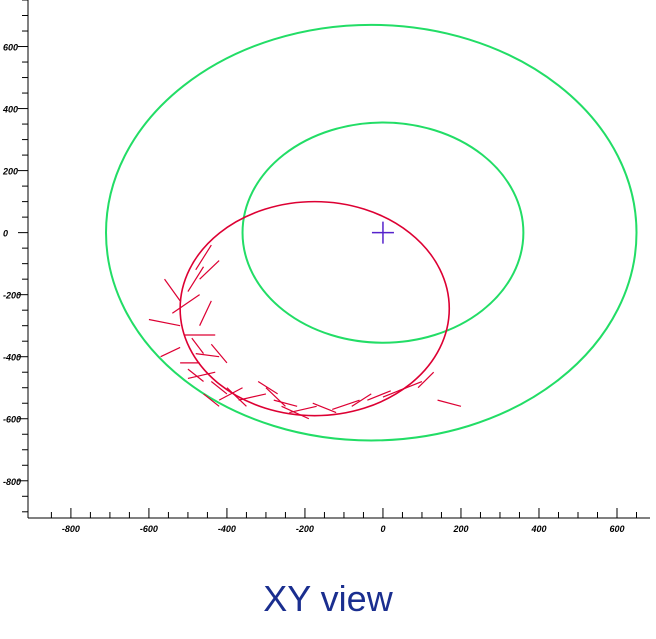 The width and height of the screenshot is (656, 639). Describe the element at coordinates (305, 529) in the screenshot. I see `x-tick-label: -200` at that location.